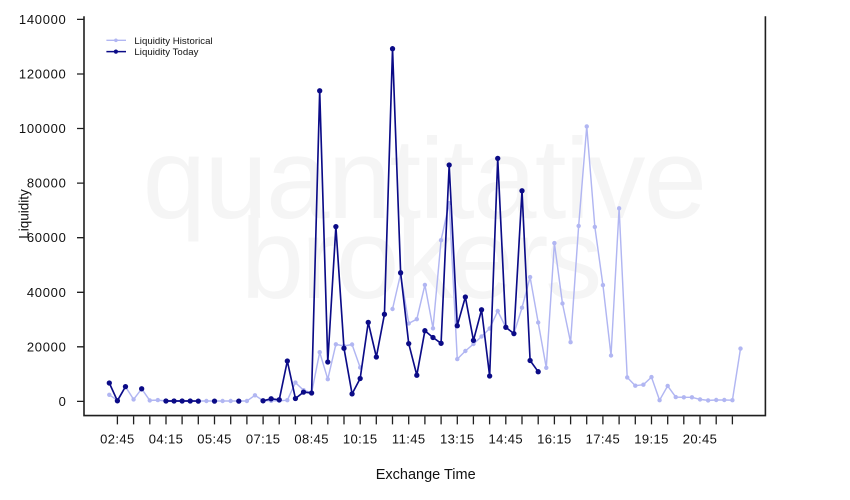 The image size is (850, 500). I want to click on svg-text: 14:45, so click(506, 439).